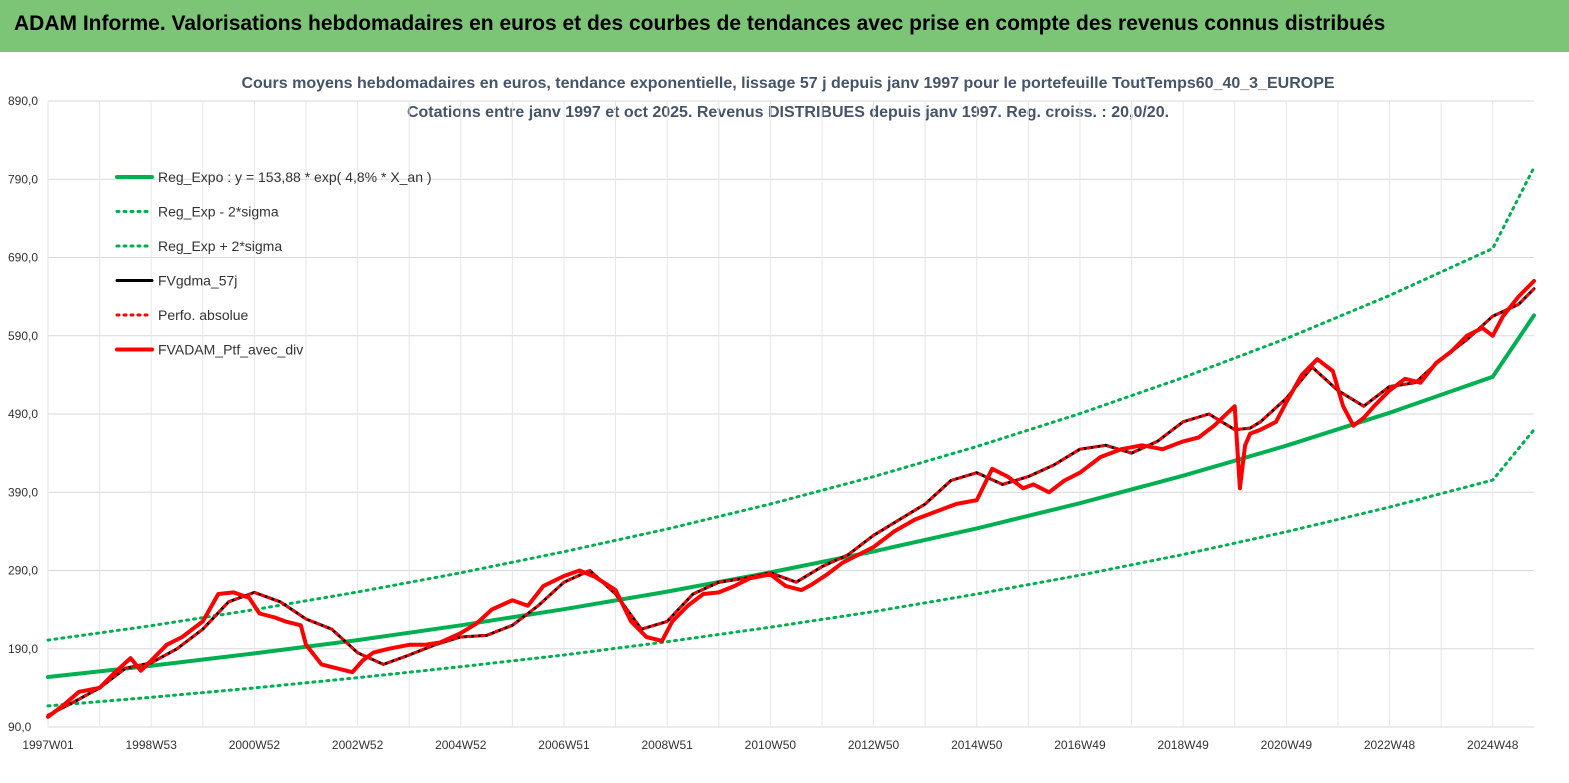 The image size is (1569, 783). I want to click on legend-label: Reg_Exp + 2*sigma, so click(220, 246).